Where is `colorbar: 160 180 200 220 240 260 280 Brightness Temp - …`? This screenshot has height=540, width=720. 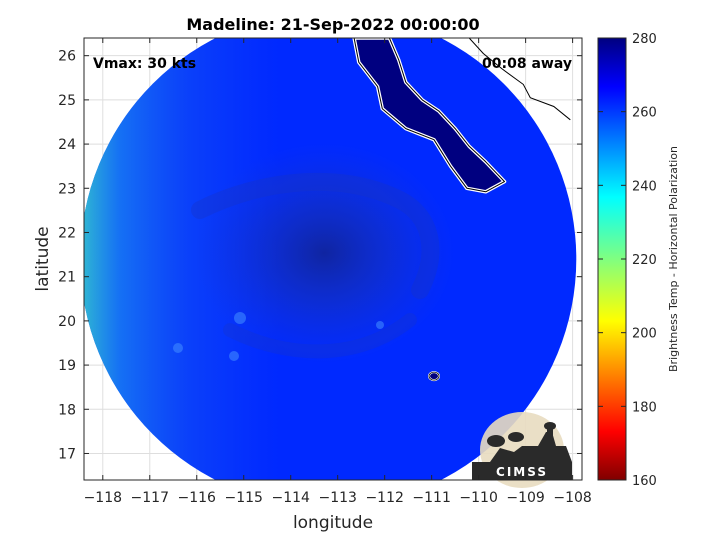
colorbar: 160 180 200 220 240 260 280 Brightness Temp - … is located at coordinates (638, 260).